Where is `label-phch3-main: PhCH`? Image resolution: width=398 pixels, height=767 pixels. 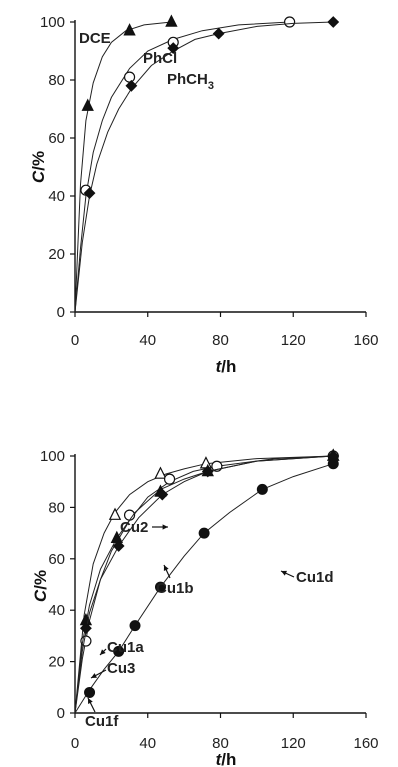
label-phch3-main: PhCH is located at coordinates (187, 79).